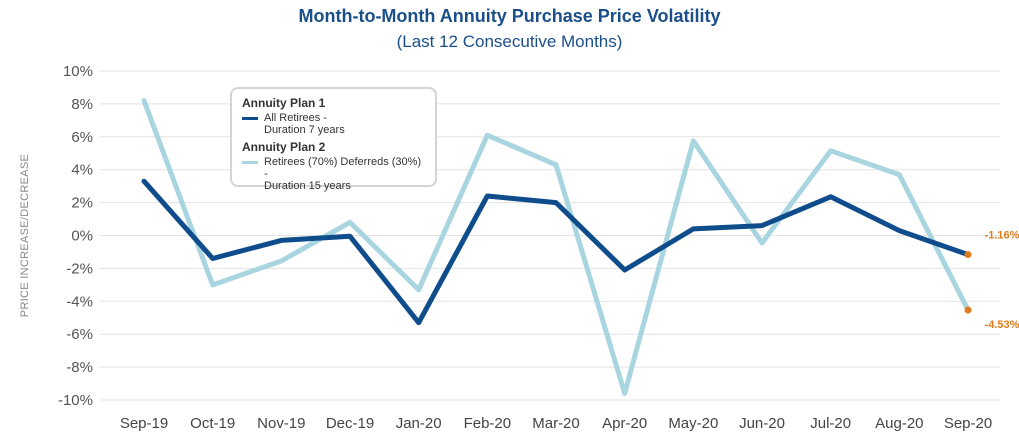  What do you see at coordinates (693, 423) in the screenshot?
I see `x-tick-label: May-20` at bounding box center [693, 423].